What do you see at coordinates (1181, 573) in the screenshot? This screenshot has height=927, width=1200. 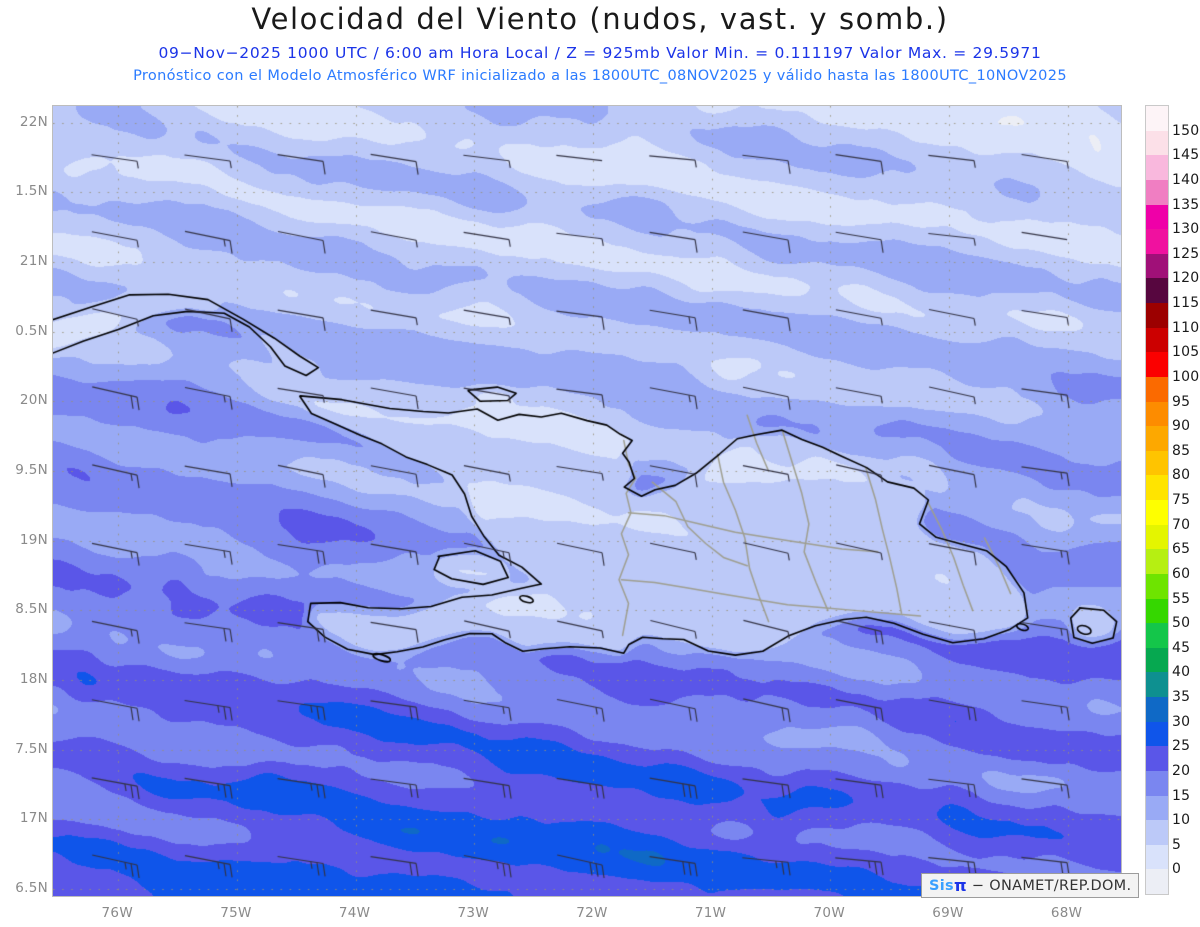 I see `colorbar-tick: 60` at bounding box center [1181, 573].